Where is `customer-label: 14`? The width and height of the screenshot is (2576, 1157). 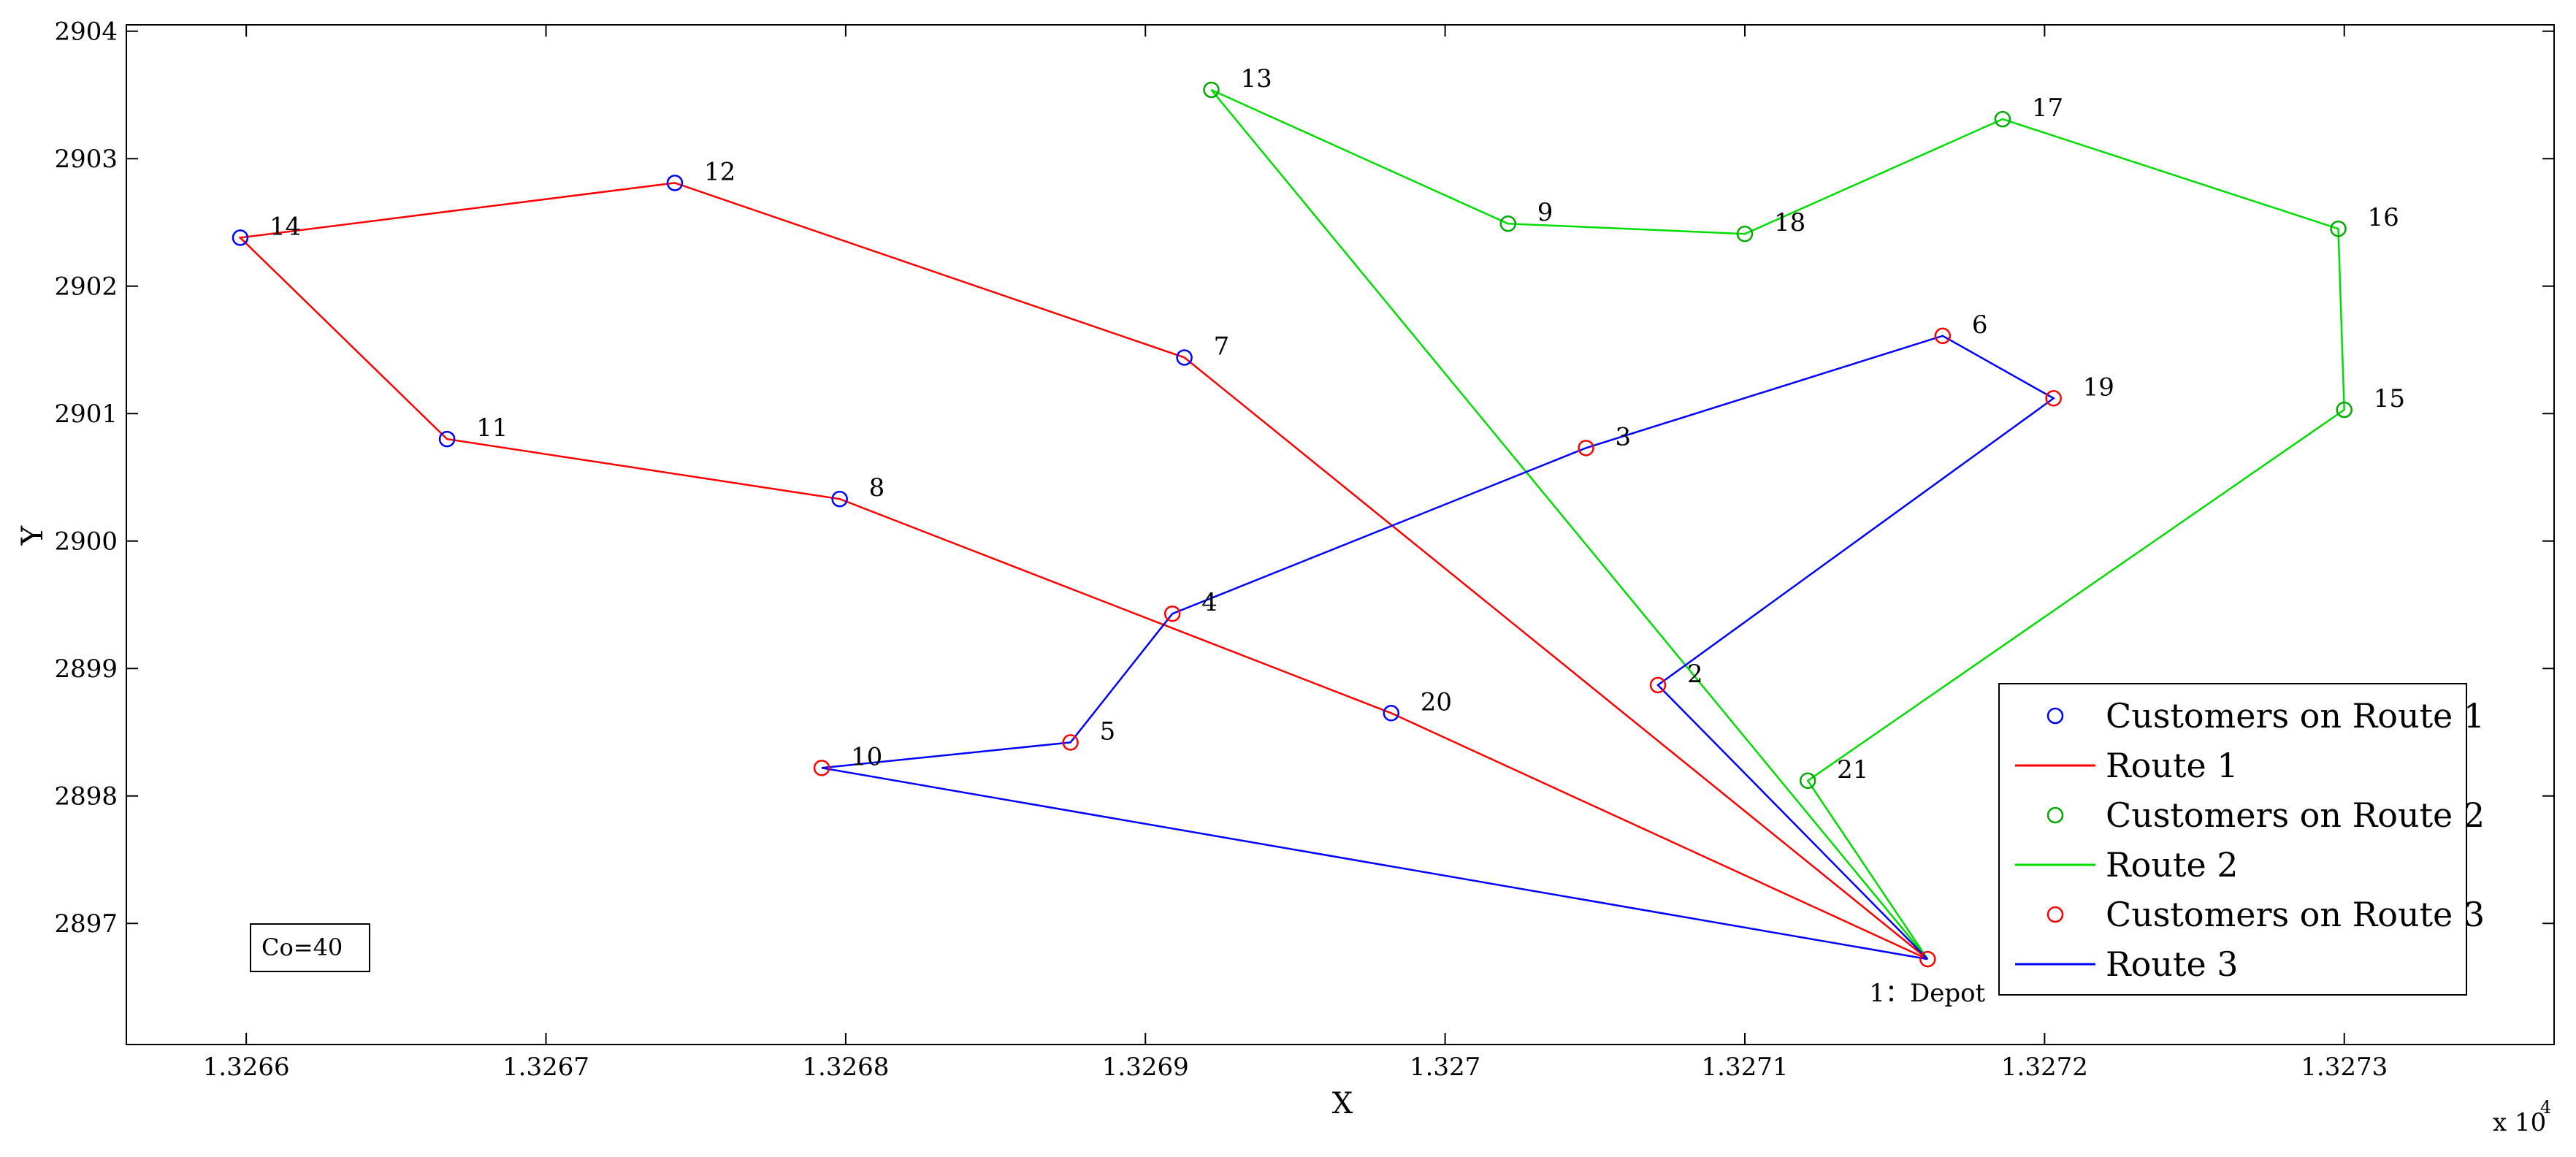
customer-label: 14 is located at coordinates (285, 226).